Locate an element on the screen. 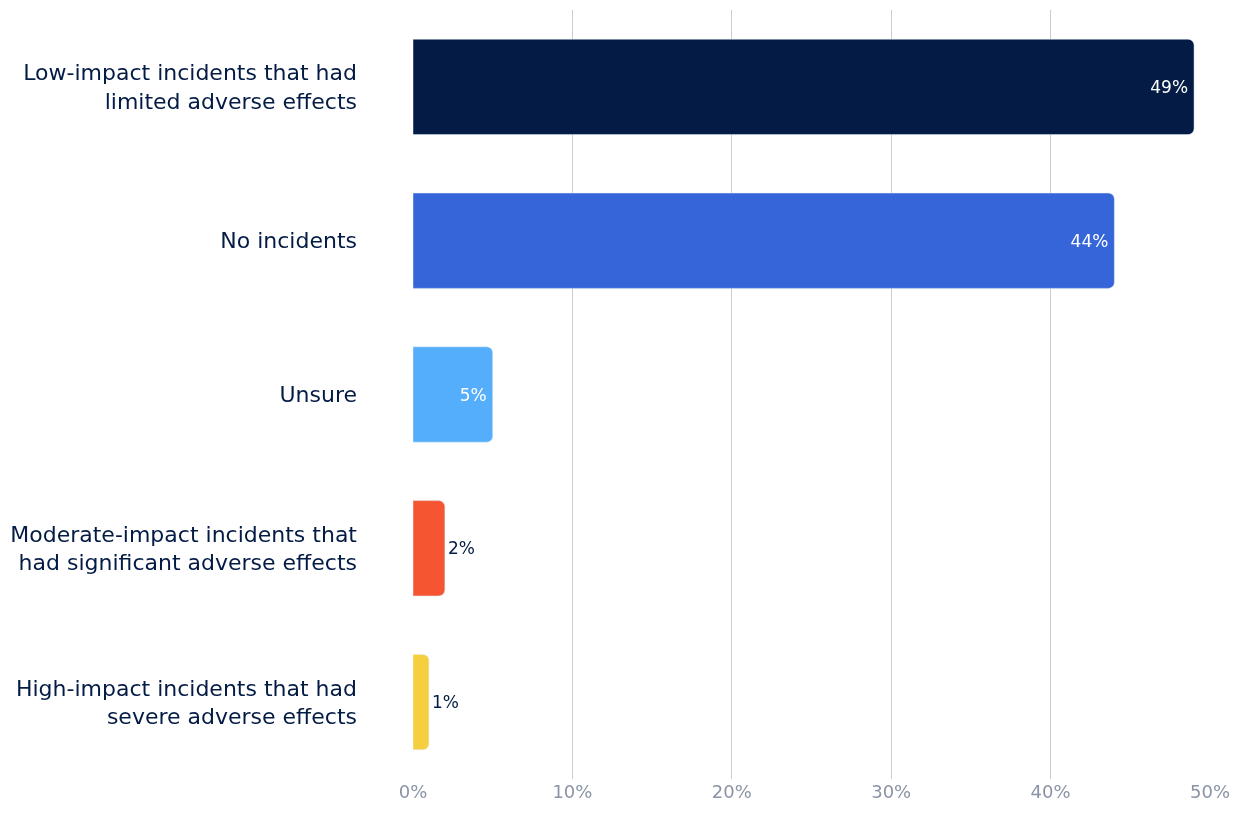 This screenshot has height=829, width=1240. data-label: 1% is located at coordinates (445, 702).